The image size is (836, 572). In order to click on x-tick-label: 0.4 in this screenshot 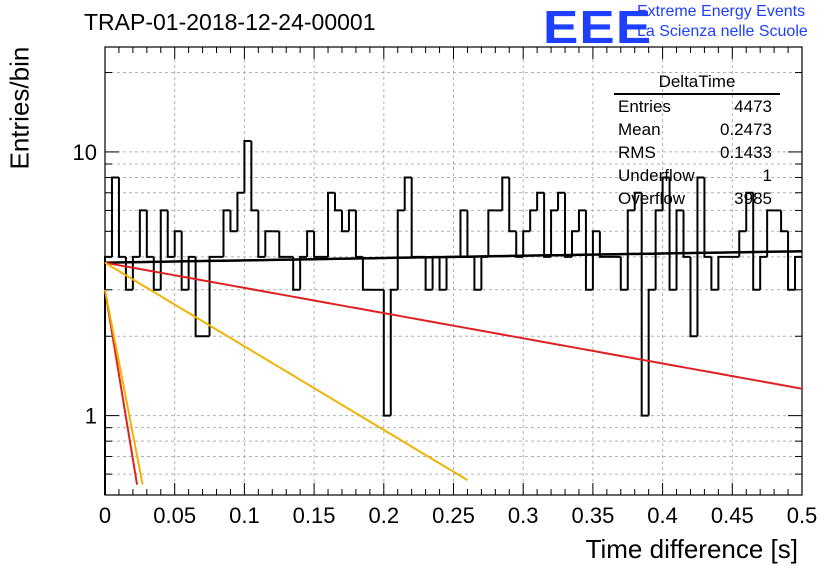, I will do `click(662, 515)`.